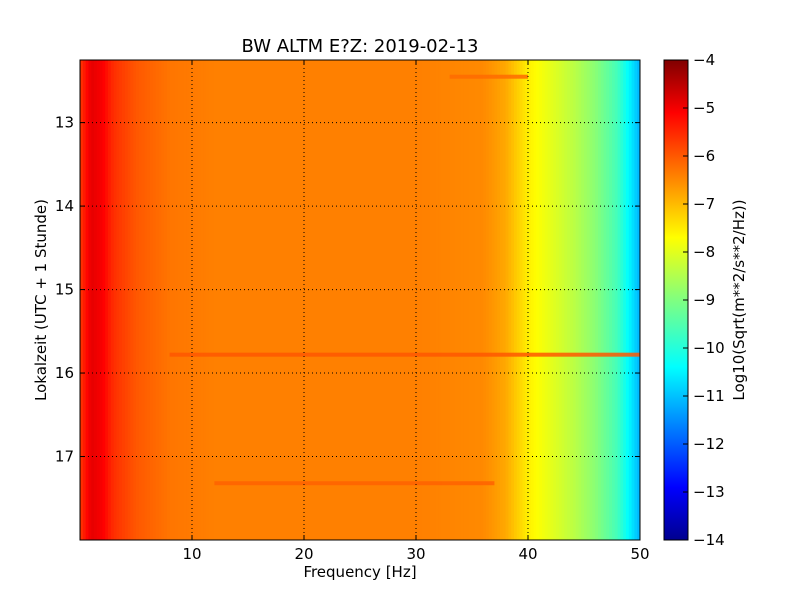 Image resolution: width=800 pixels, height=600 pixels. What do you see at coordinates (704, 204) in the screenshot?
I see `colorbar-tick-label: −7` at bounding box center [704, 204].